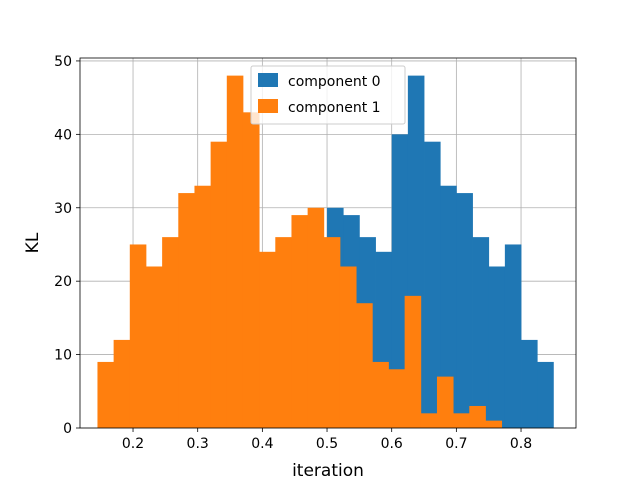 The image size is (640, 480). What do you see at coordinates (63, 135) in the screenshot?
I see `y-tick-label: 40` at bounding box center [63, 135].